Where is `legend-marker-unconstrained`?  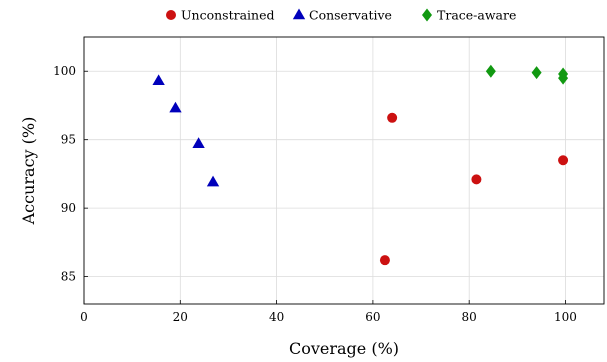 legend-marker-unconstrained is located at coordinates (171, 15).